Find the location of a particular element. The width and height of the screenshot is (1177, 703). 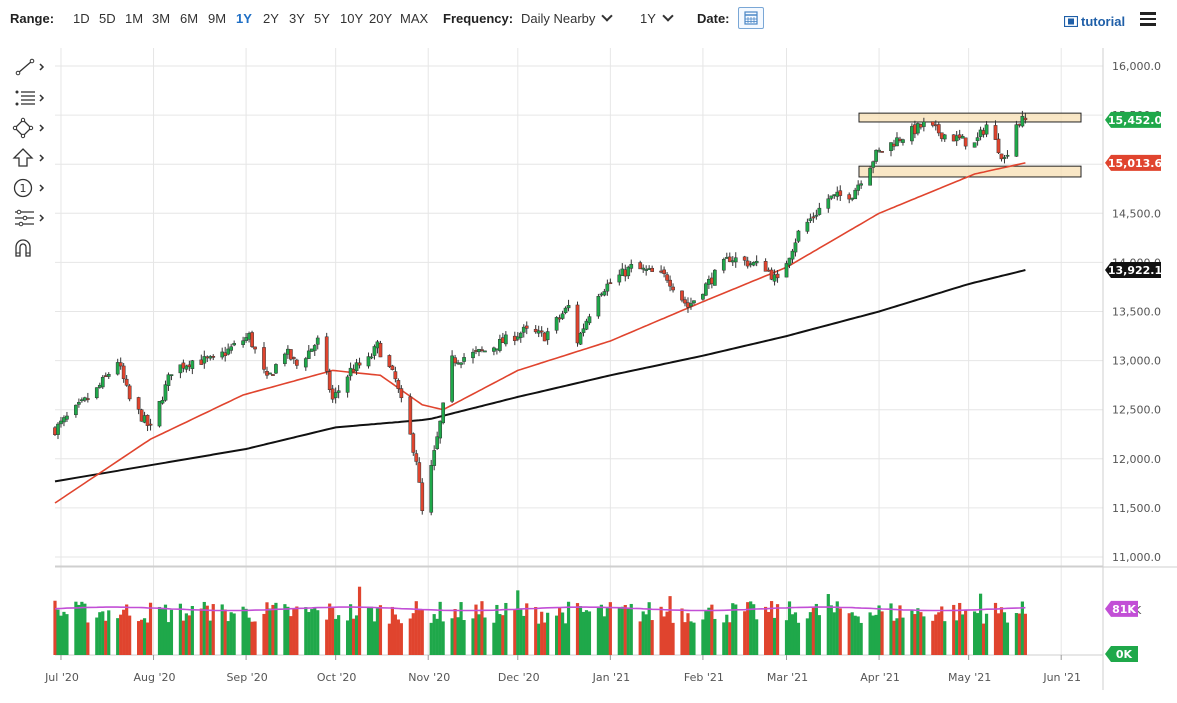

range-button-5y: 5Y is located at coordinates (322, 18).